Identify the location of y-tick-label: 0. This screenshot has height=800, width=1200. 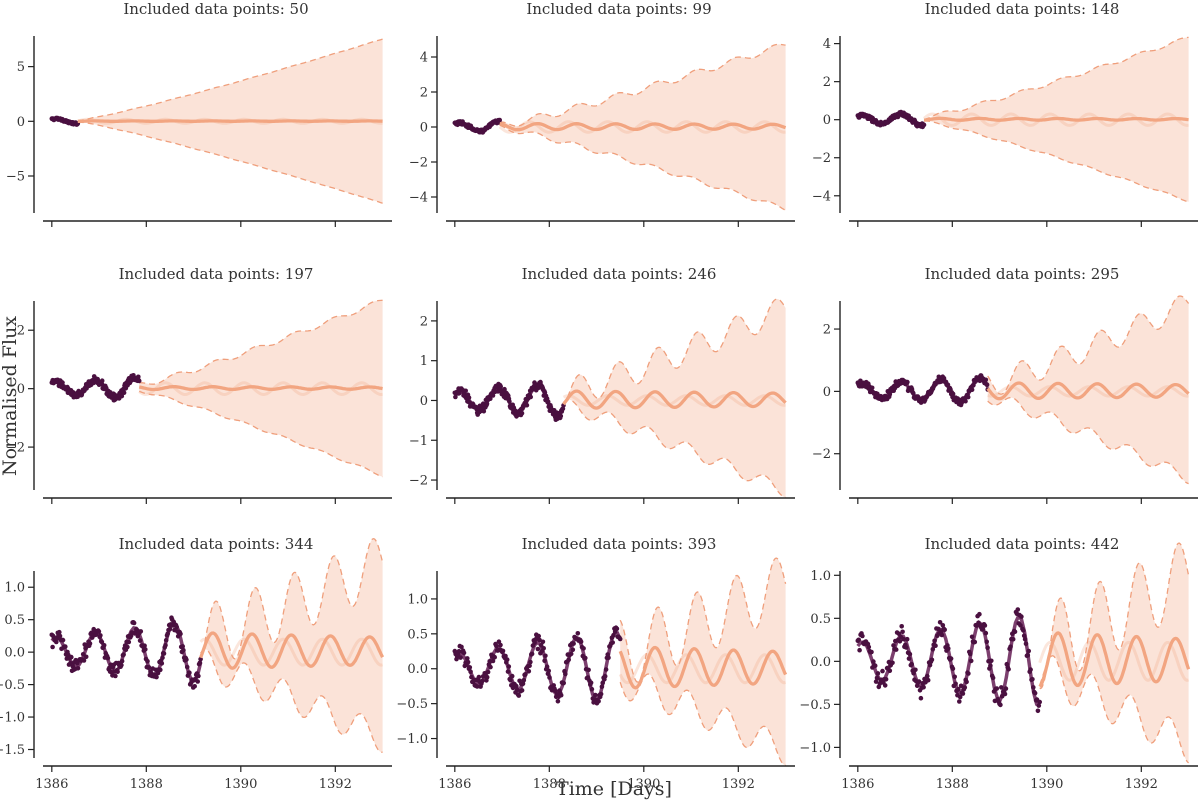
(424, 401).